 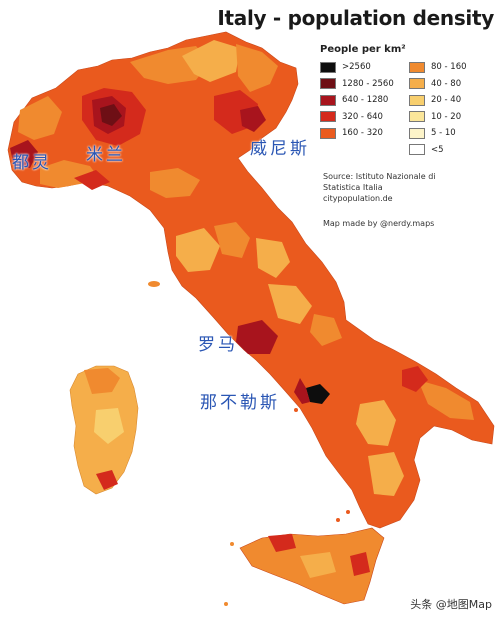 What do you see at coordinates (111, 115) in the screenshot?
I see `region-milan-core` at bounding box center [111, 115].